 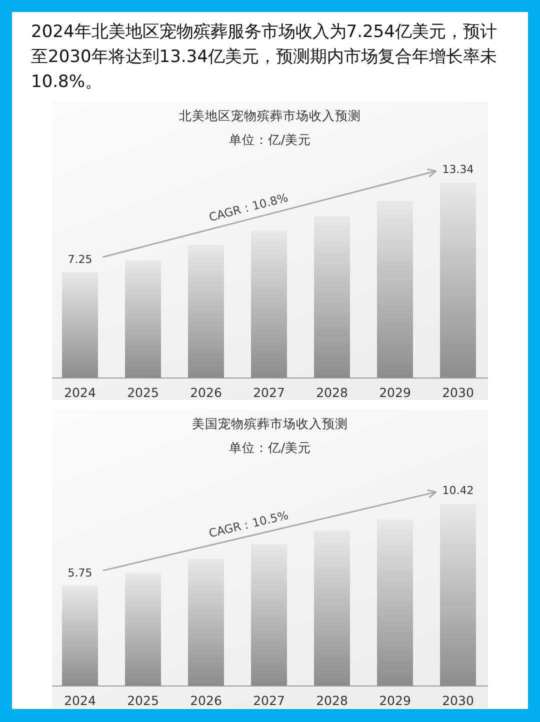 What do you see at coordinates (80, 259) in the screenshot?
I see `data-label: 7.25` at bounding box center [80, 259].